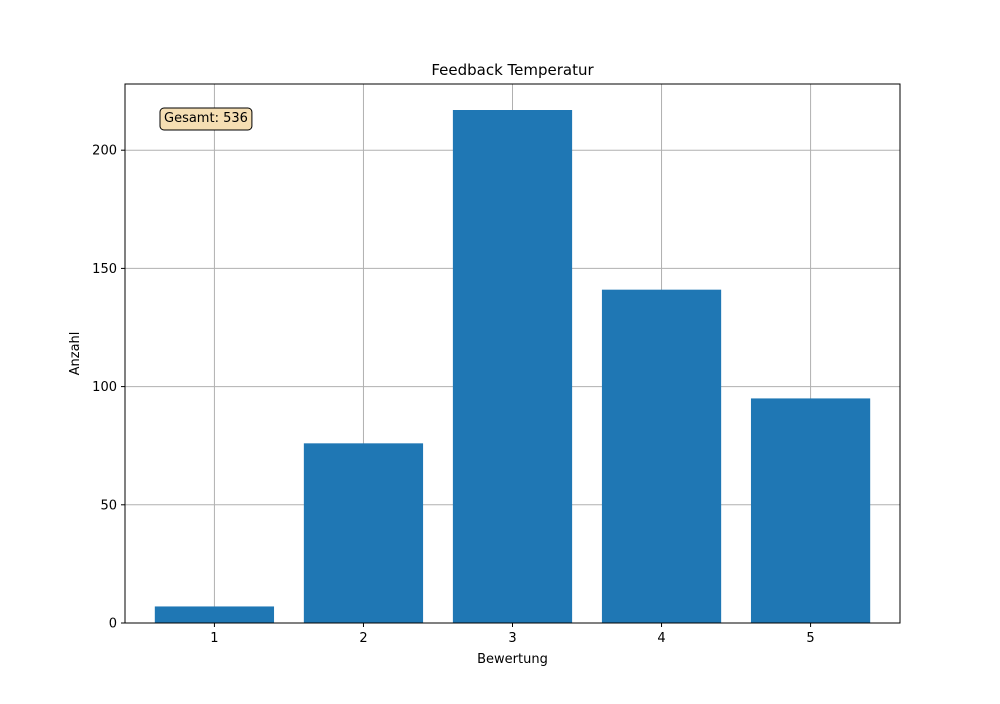 The image size is (1000, 704). I want to click on y-tick-label: 200, so click(104, 151).